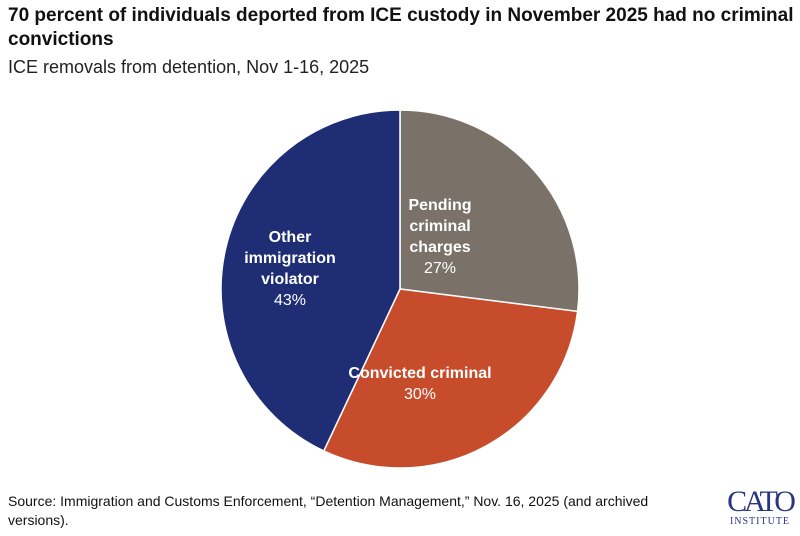  Describe the element at coordinates (440, 268) in the screenshot. I see `slice-value-label: 27%` at that location.